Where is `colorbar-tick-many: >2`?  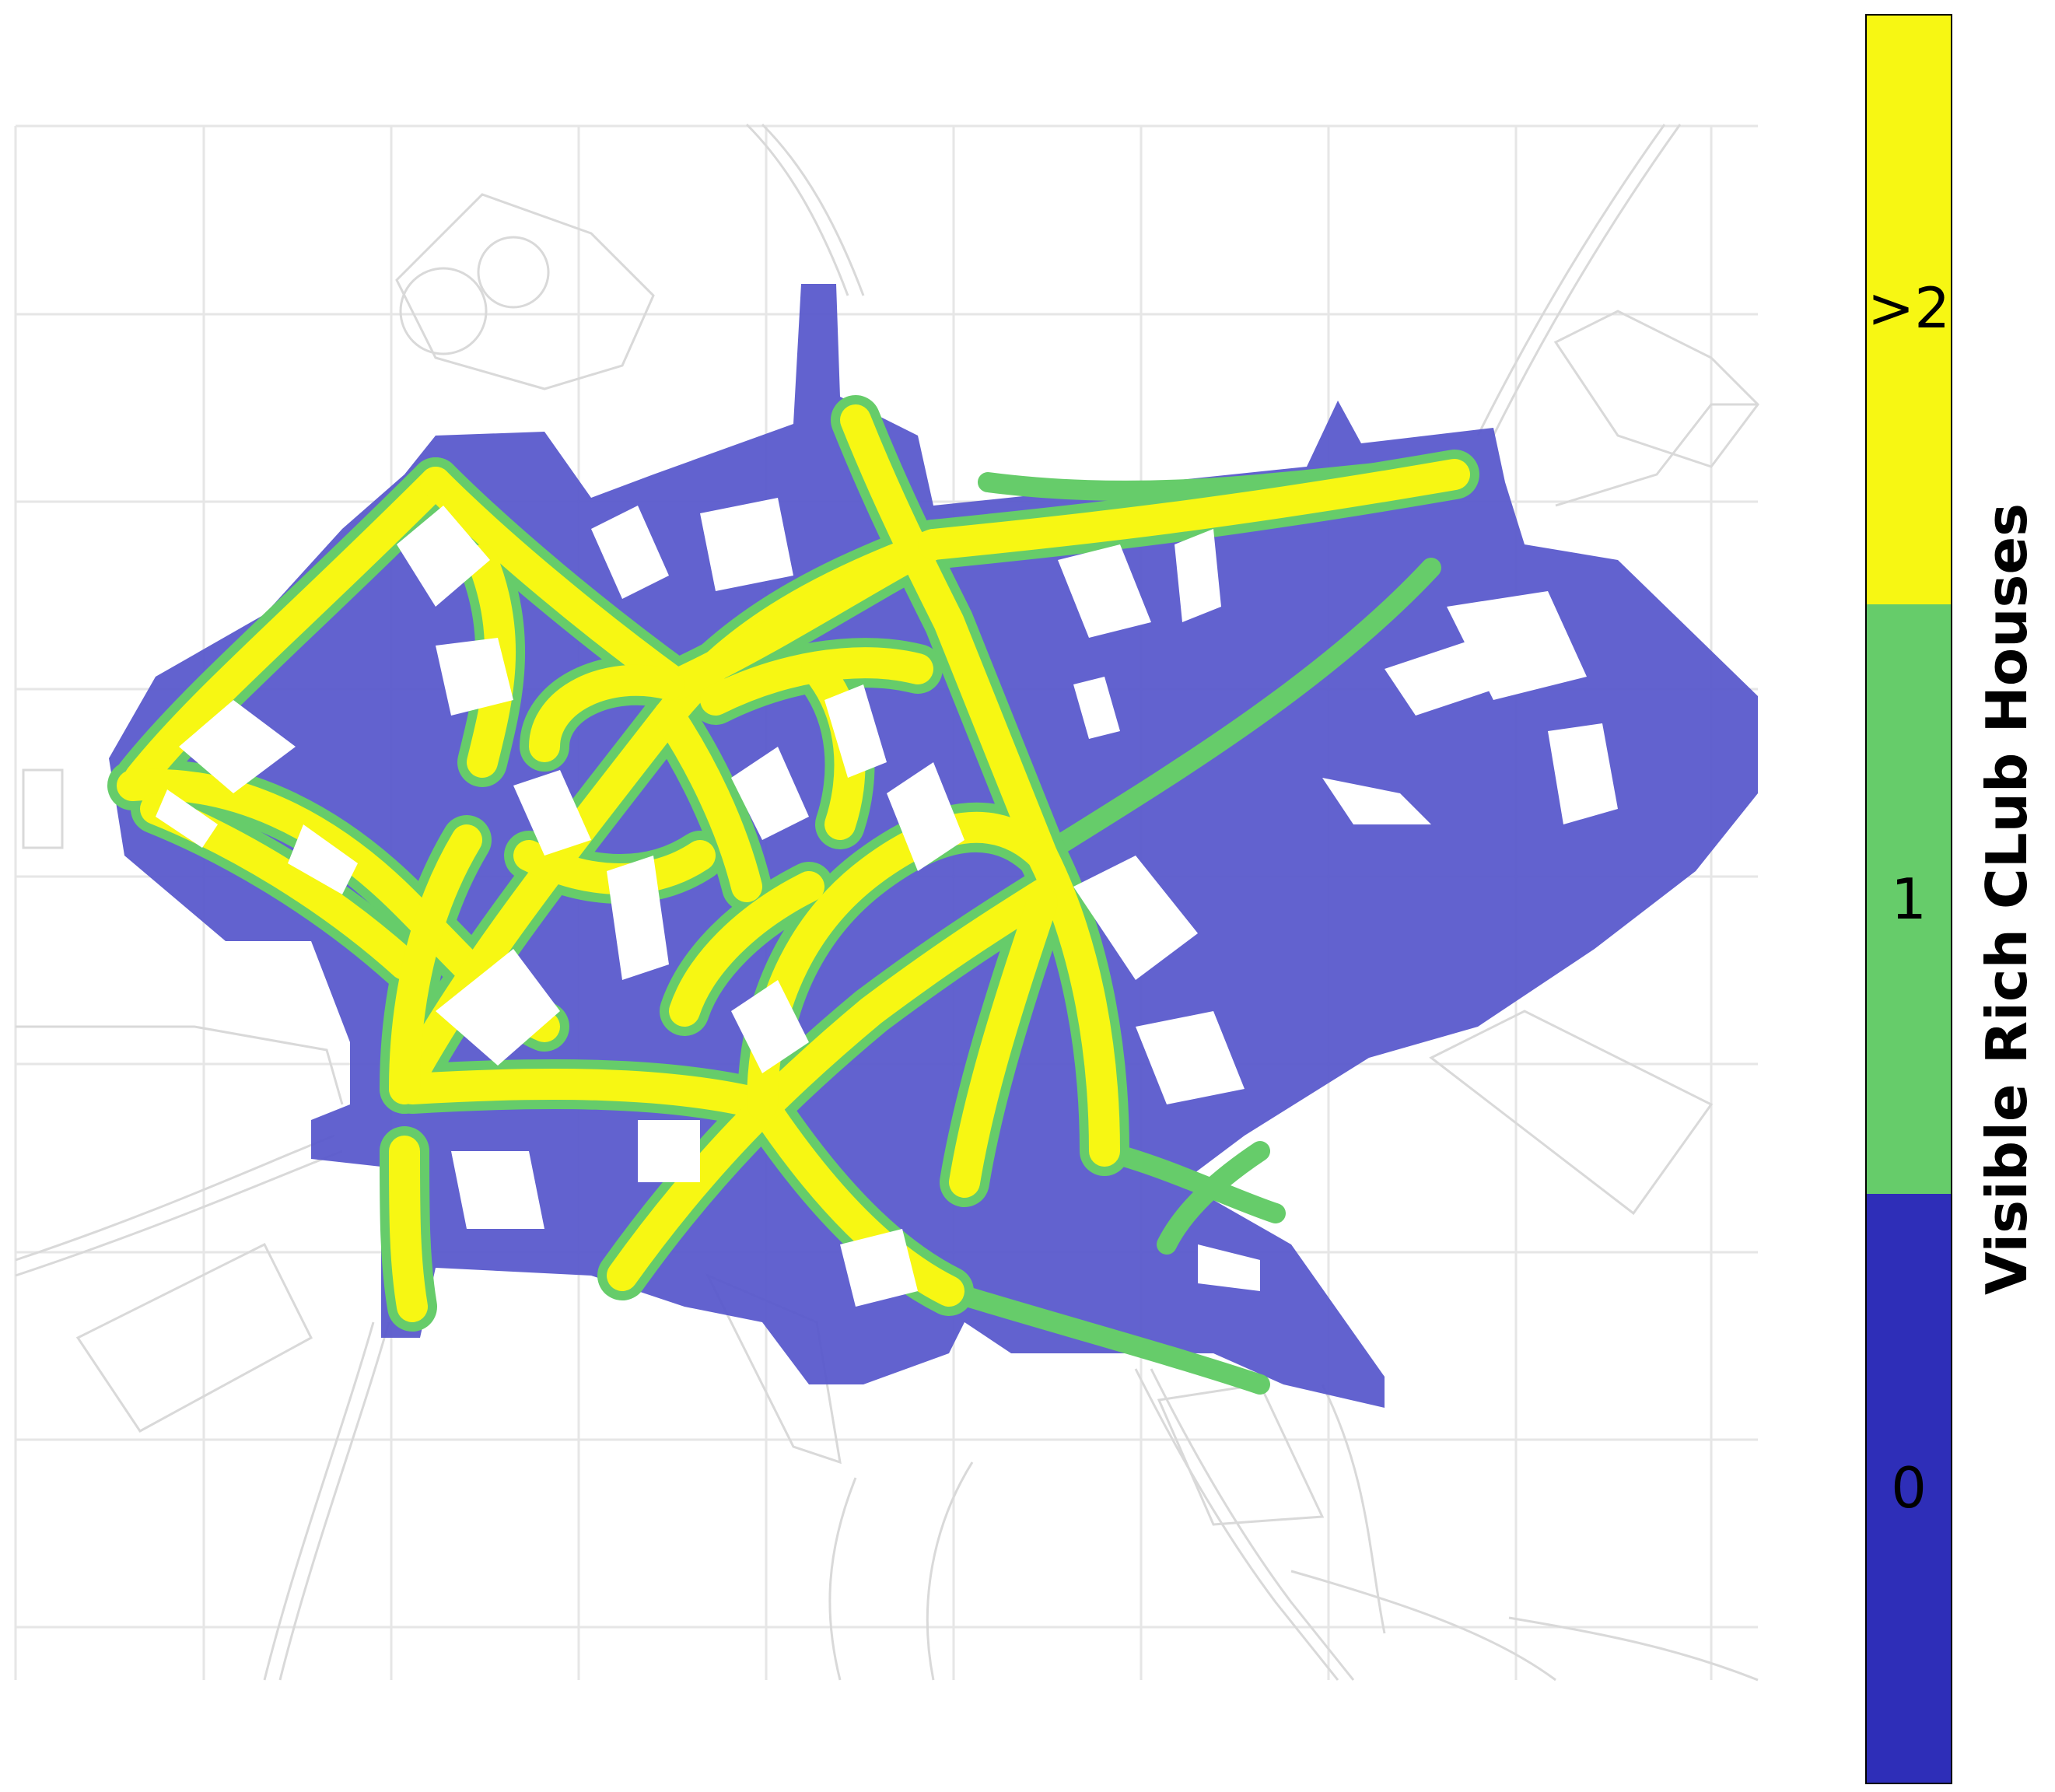
colorbar-tick-many: >2 is located at coordinates (1909, 308).